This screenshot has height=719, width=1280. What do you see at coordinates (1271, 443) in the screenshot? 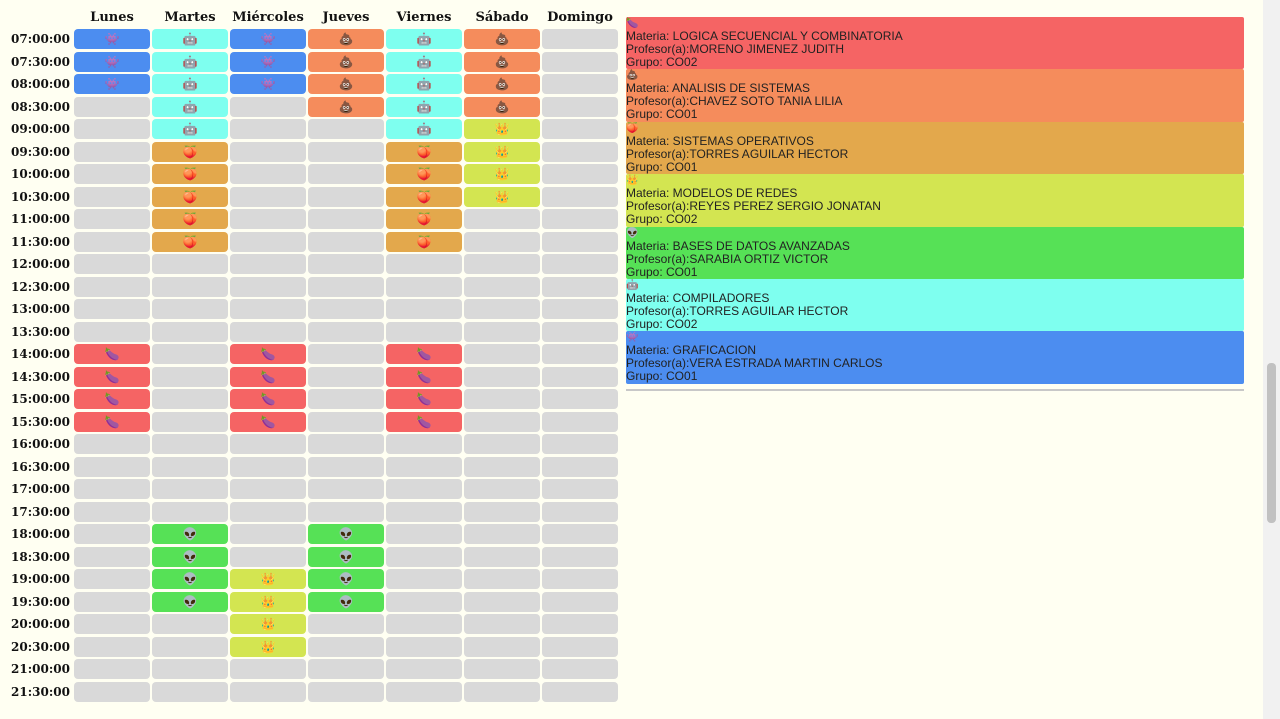
I see `scrollbar-thumb` at bounding box center [1271, 443].